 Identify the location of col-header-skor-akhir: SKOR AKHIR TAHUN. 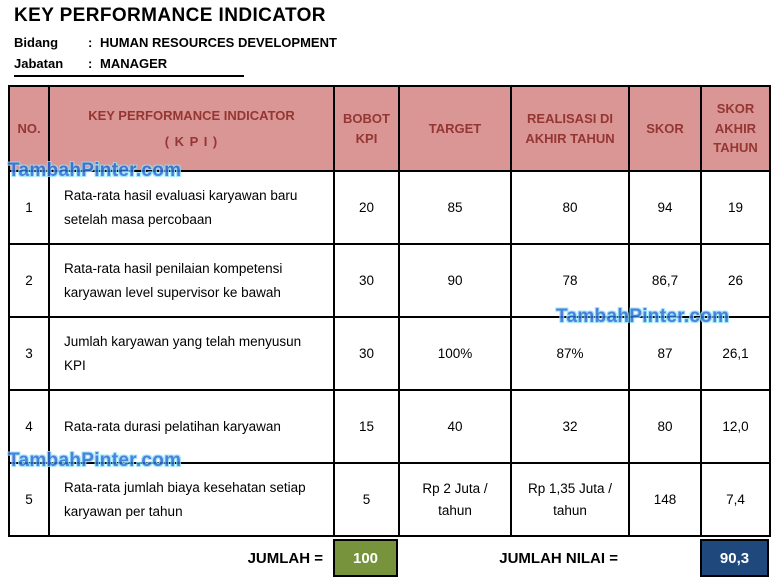
(735, 128).